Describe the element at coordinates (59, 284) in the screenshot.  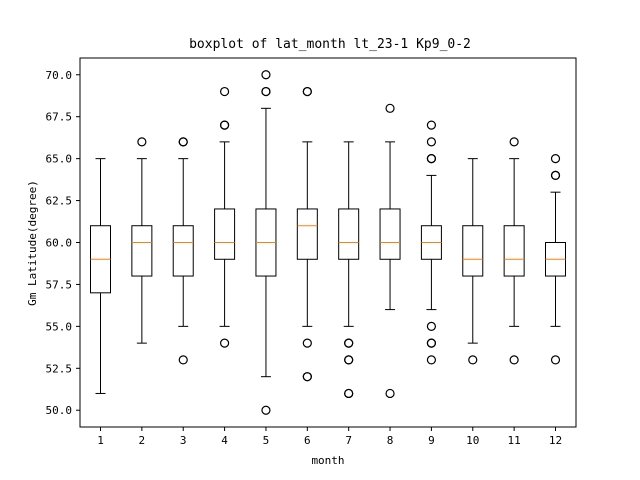
I see `y-tick-label: 57.5` at that location.